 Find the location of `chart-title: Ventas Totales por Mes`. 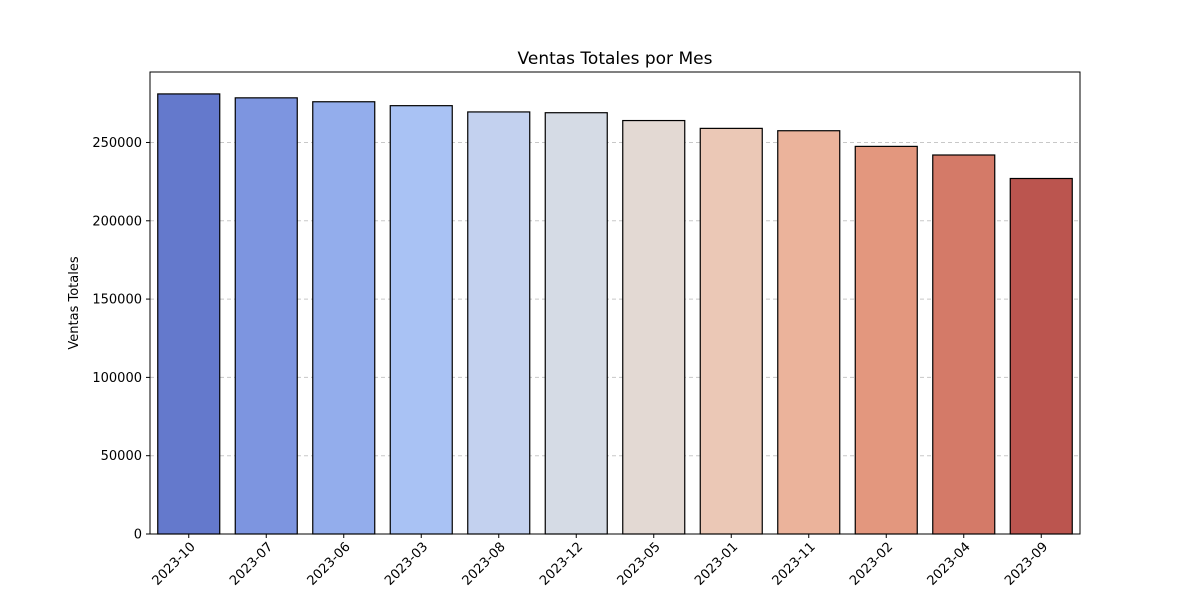

chart-title: Ventas Totales por Mes is located at coordinates (615, 59).